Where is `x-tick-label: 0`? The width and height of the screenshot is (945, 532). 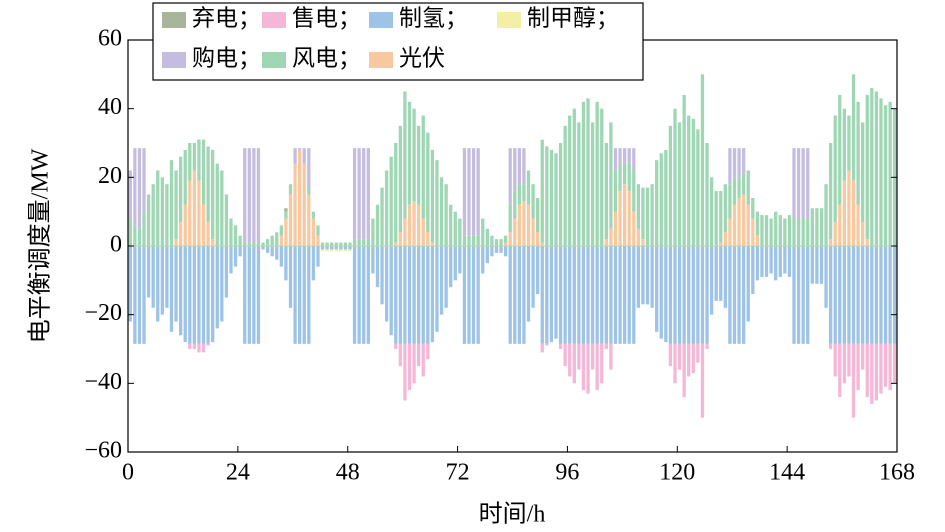
x-tick-label: 0 is located at coordinates (128, 473).